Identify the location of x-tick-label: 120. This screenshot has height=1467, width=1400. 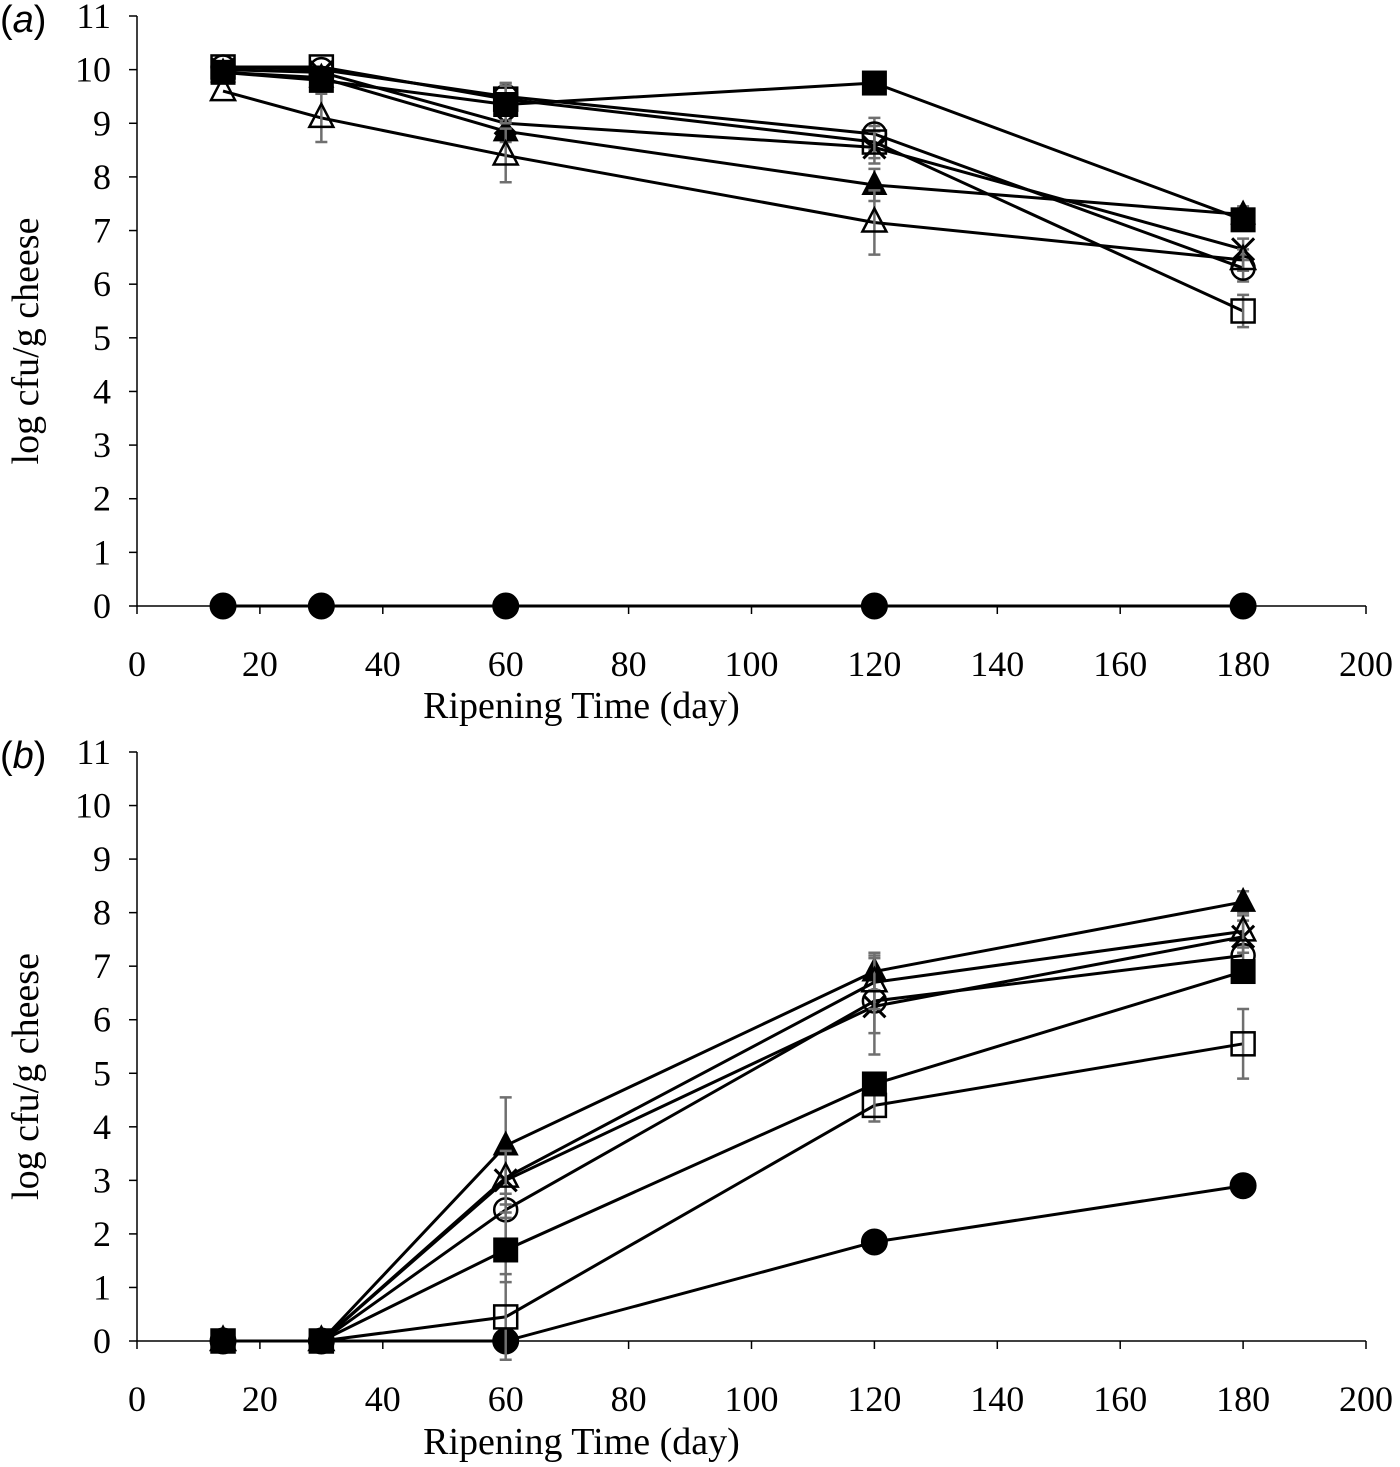
(874, 1399).